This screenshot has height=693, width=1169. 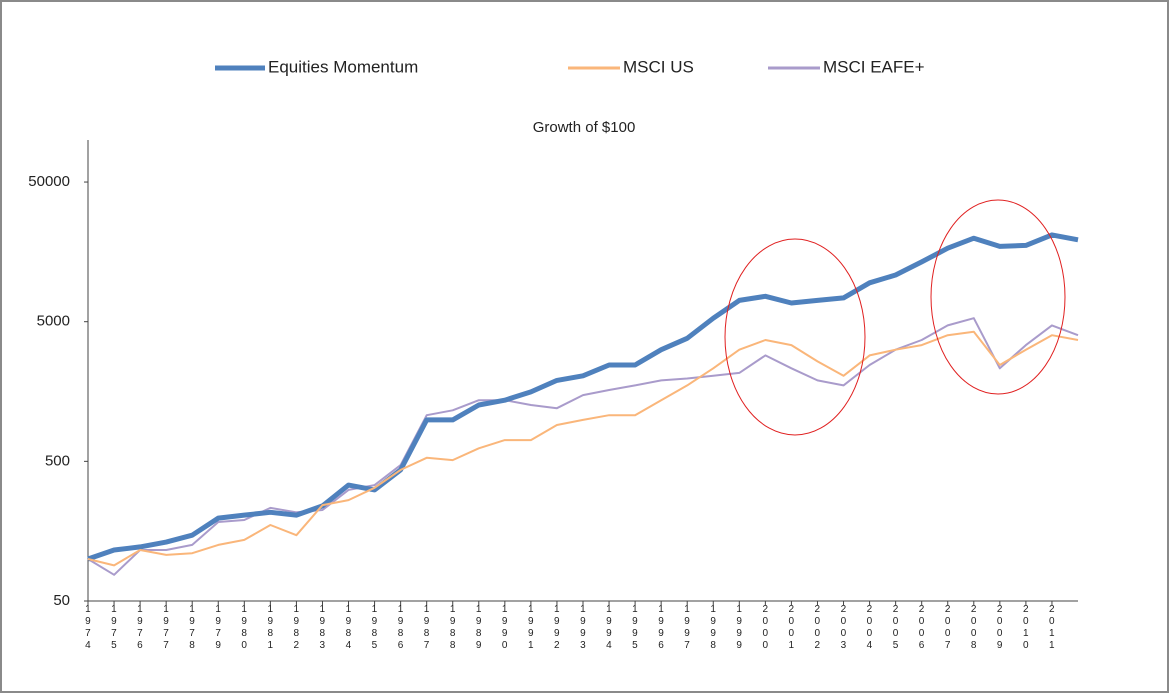 I want to click on x-tick-label: 1995, so click(x=634, y=628).